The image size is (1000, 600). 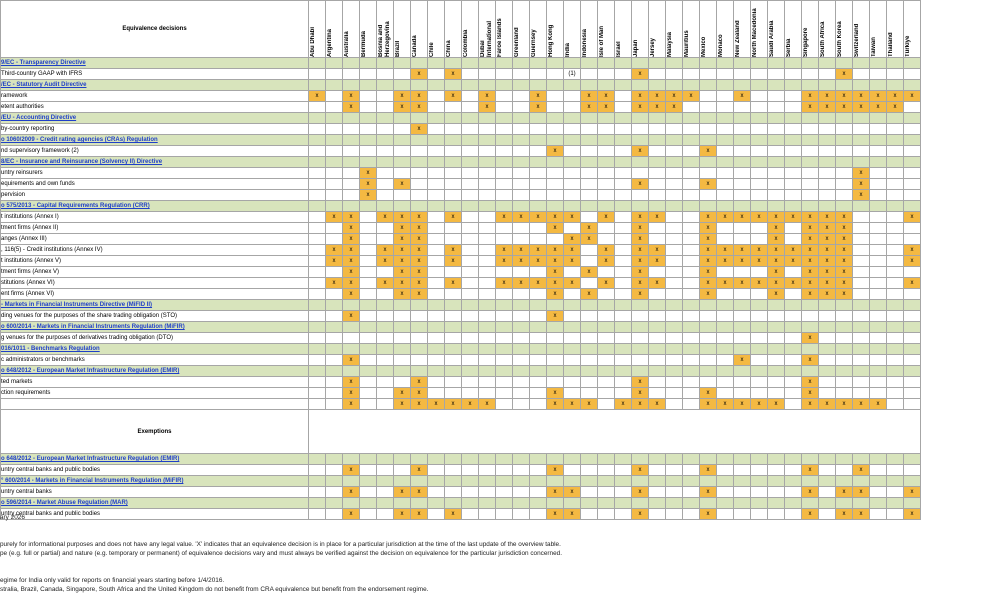 What do you see at coordinates (154, 63) in the screenshot?
I see `section-link: 9/EC - Transparency Directive` at bounding box center [154, 63].